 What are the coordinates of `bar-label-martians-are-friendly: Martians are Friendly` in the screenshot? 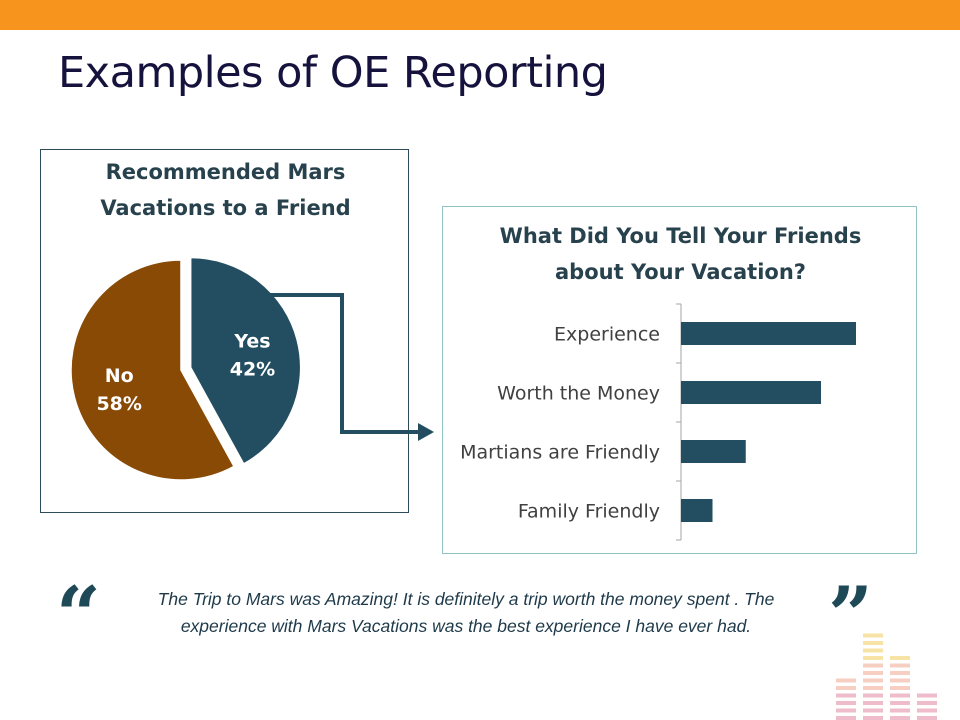 It's located at (560, 453).